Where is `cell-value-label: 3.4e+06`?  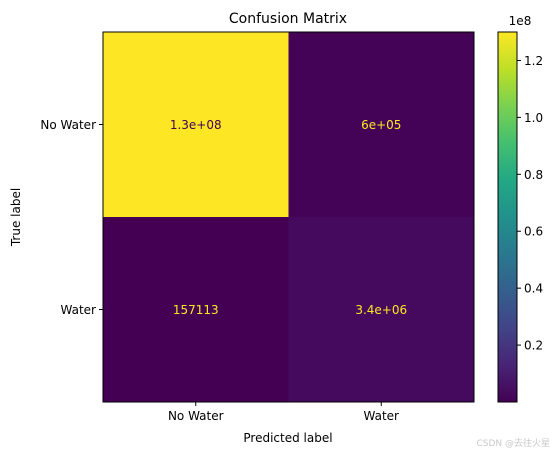 cell-value-label: 3.4e+06 is located at coordinates (381, 310).